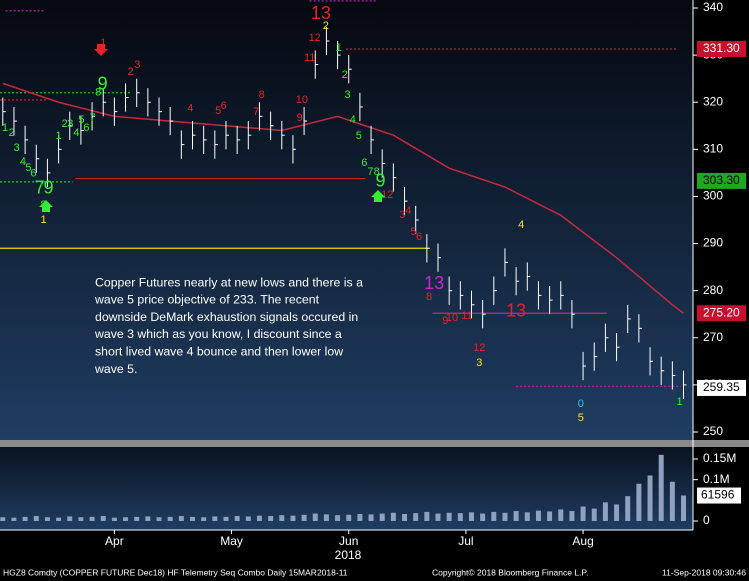  Describe the element at coordinates (510, 572) in the screenshot. I see `footer-center: Copyright© 2018 Bloomberg Finance L.P.` at that location.